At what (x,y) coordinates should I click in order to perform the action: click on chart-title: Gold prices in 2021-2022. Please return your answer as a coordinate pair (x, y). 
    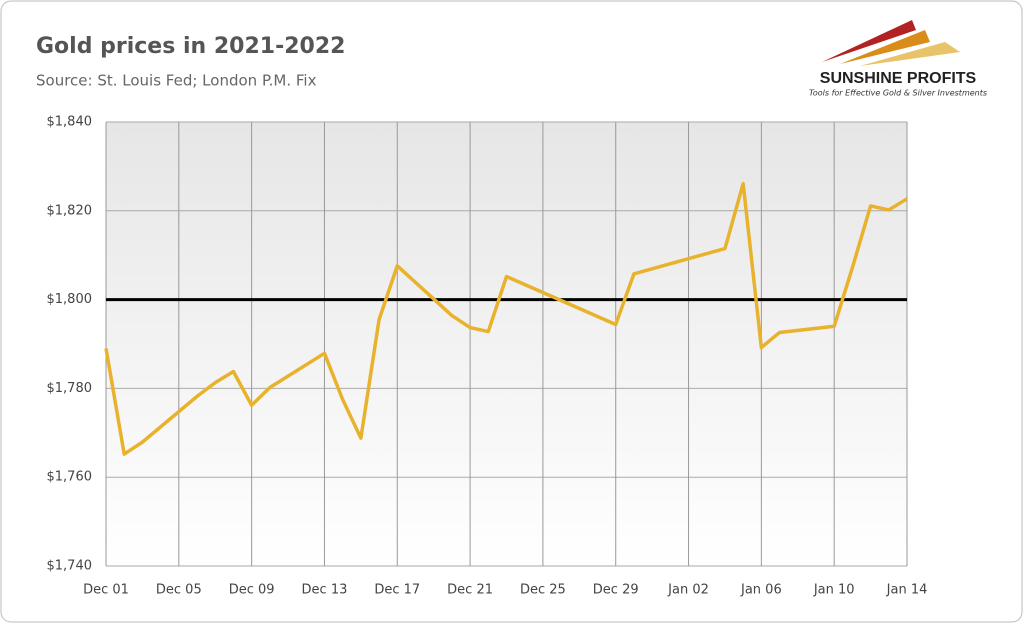
    Looking at the image, I should click on (190, 46).